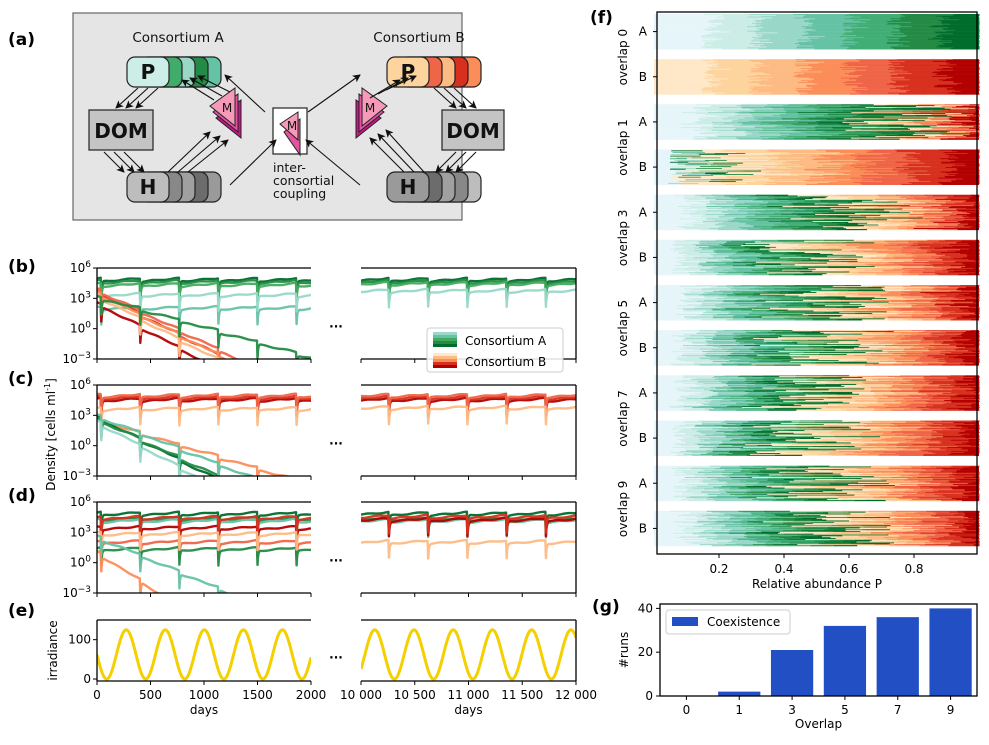 Image resolution: width=989 pixels, height=745 pixels. What do you see at coordinates (374, 107) in the screenshot?
I see `mediator-b-layer` at bounding box center [374, 107].